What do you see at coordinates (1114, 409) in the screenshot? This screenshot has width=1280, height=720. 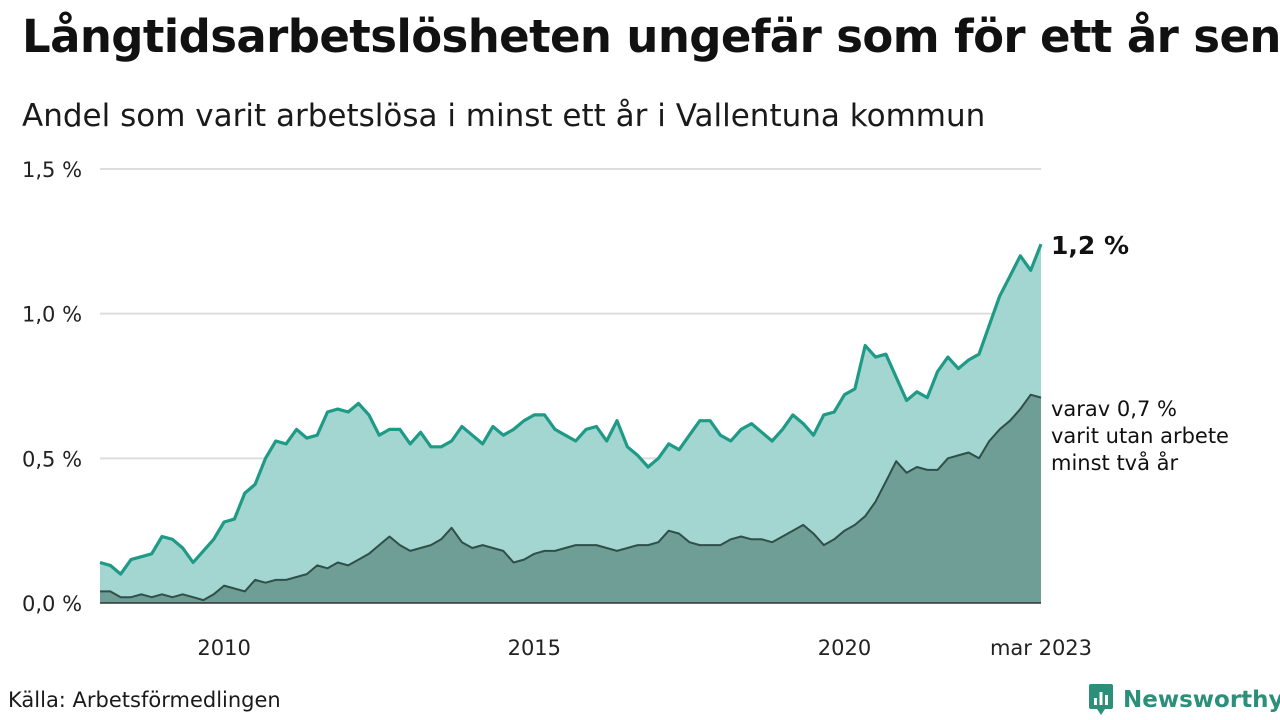 I see `two-year-end-label-line: varav 0,7 %` at bounding box center [1114, 409].